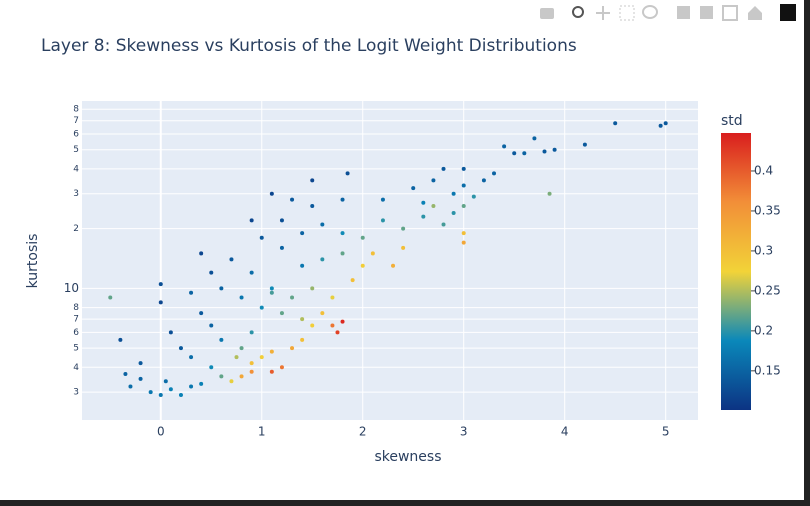  What do you see at coordinates (578, 12) in the screenshot?
I see `zoom-icon` at bounding box center [578, 12].